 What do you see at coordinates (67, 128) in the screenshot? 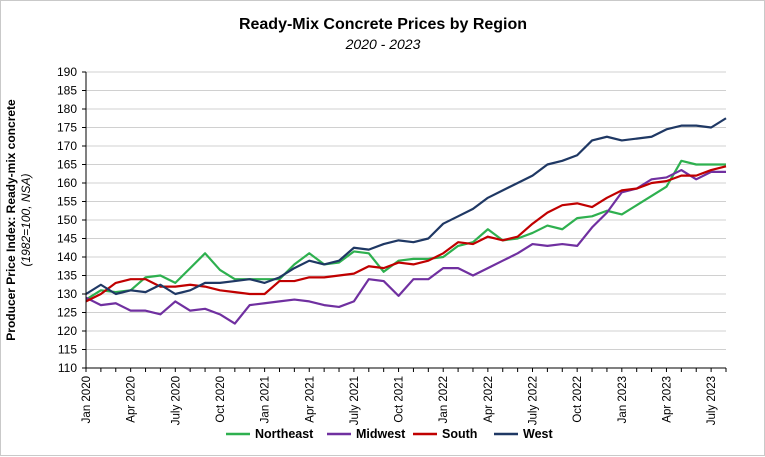
I see `y-tick-label: 175` at bounding box center [67, 128].